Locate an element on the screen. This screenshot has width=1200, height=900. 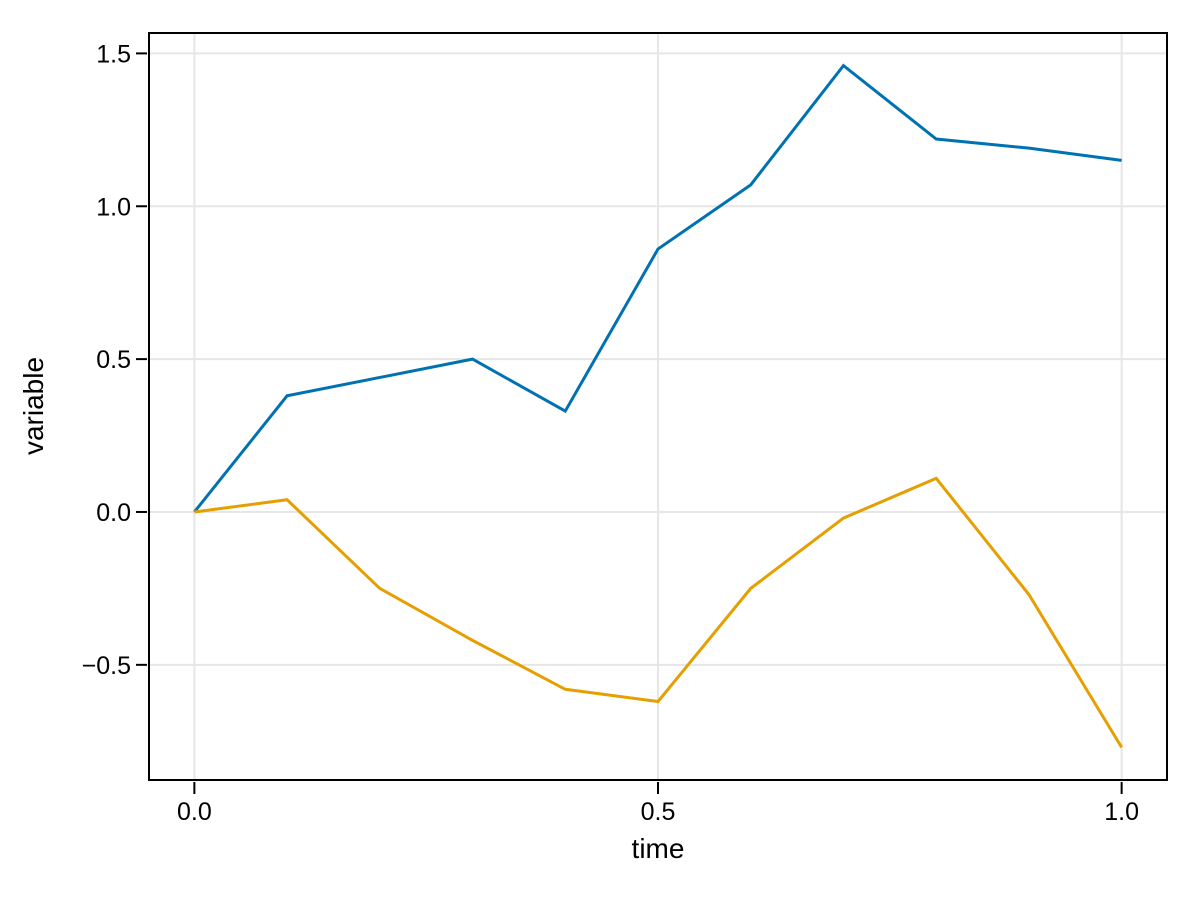
x-axis-label: time is located at coordinates (658, 848).